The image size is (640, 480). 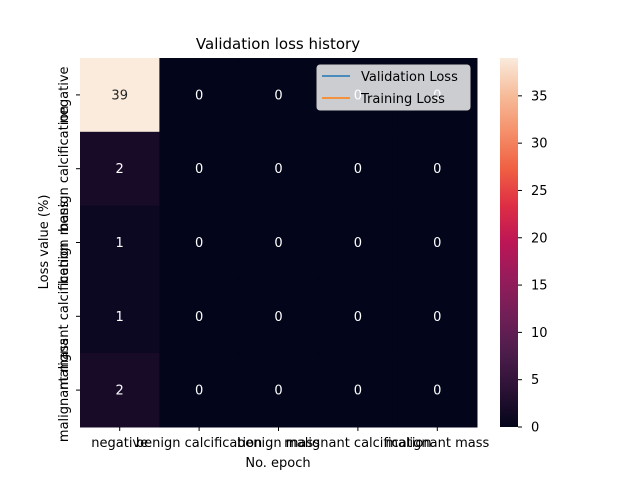 I want to click on chart-title: Validation loss history, so click(x=278, y=44).